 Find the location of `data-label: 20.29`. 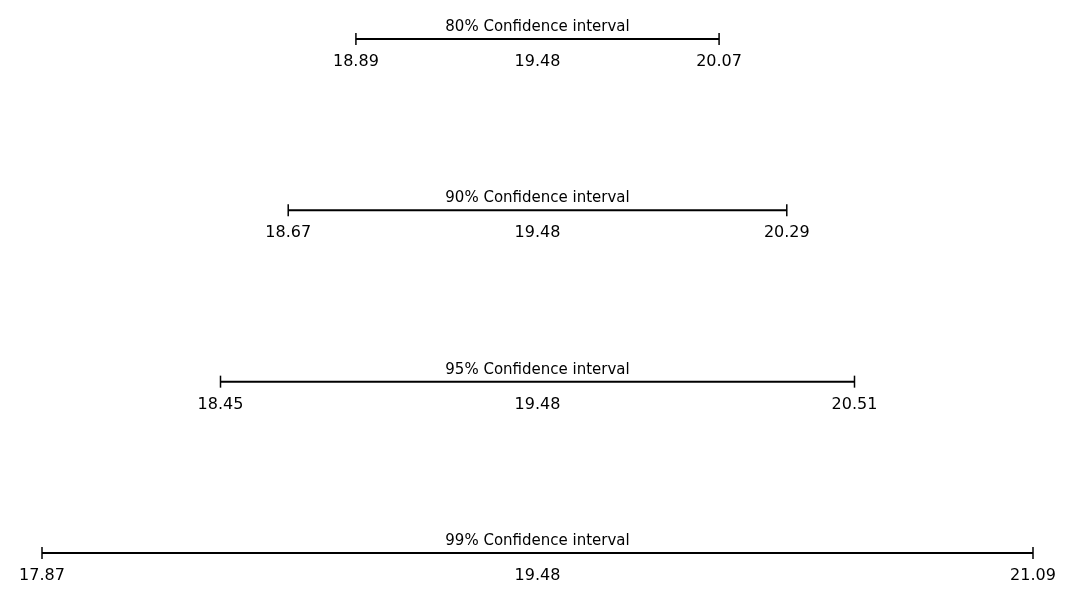

data-label: 20.29 is located at coordinates (786, 232).